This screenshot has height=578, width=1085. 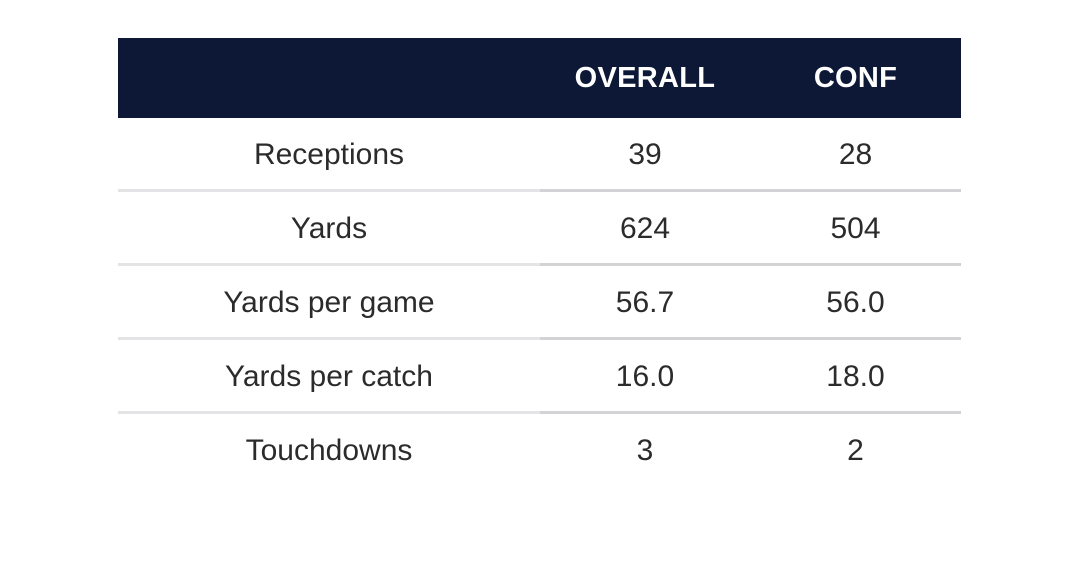 I want to click on header-overall: OVERALL, so click(x=645, y=77).